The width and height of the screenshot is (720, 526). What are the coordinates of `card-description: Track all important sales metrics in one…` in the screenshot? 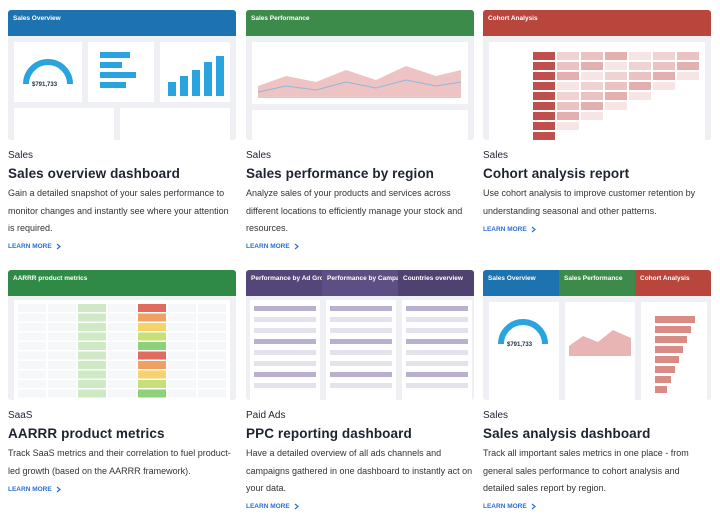 It's located at (586, 470).